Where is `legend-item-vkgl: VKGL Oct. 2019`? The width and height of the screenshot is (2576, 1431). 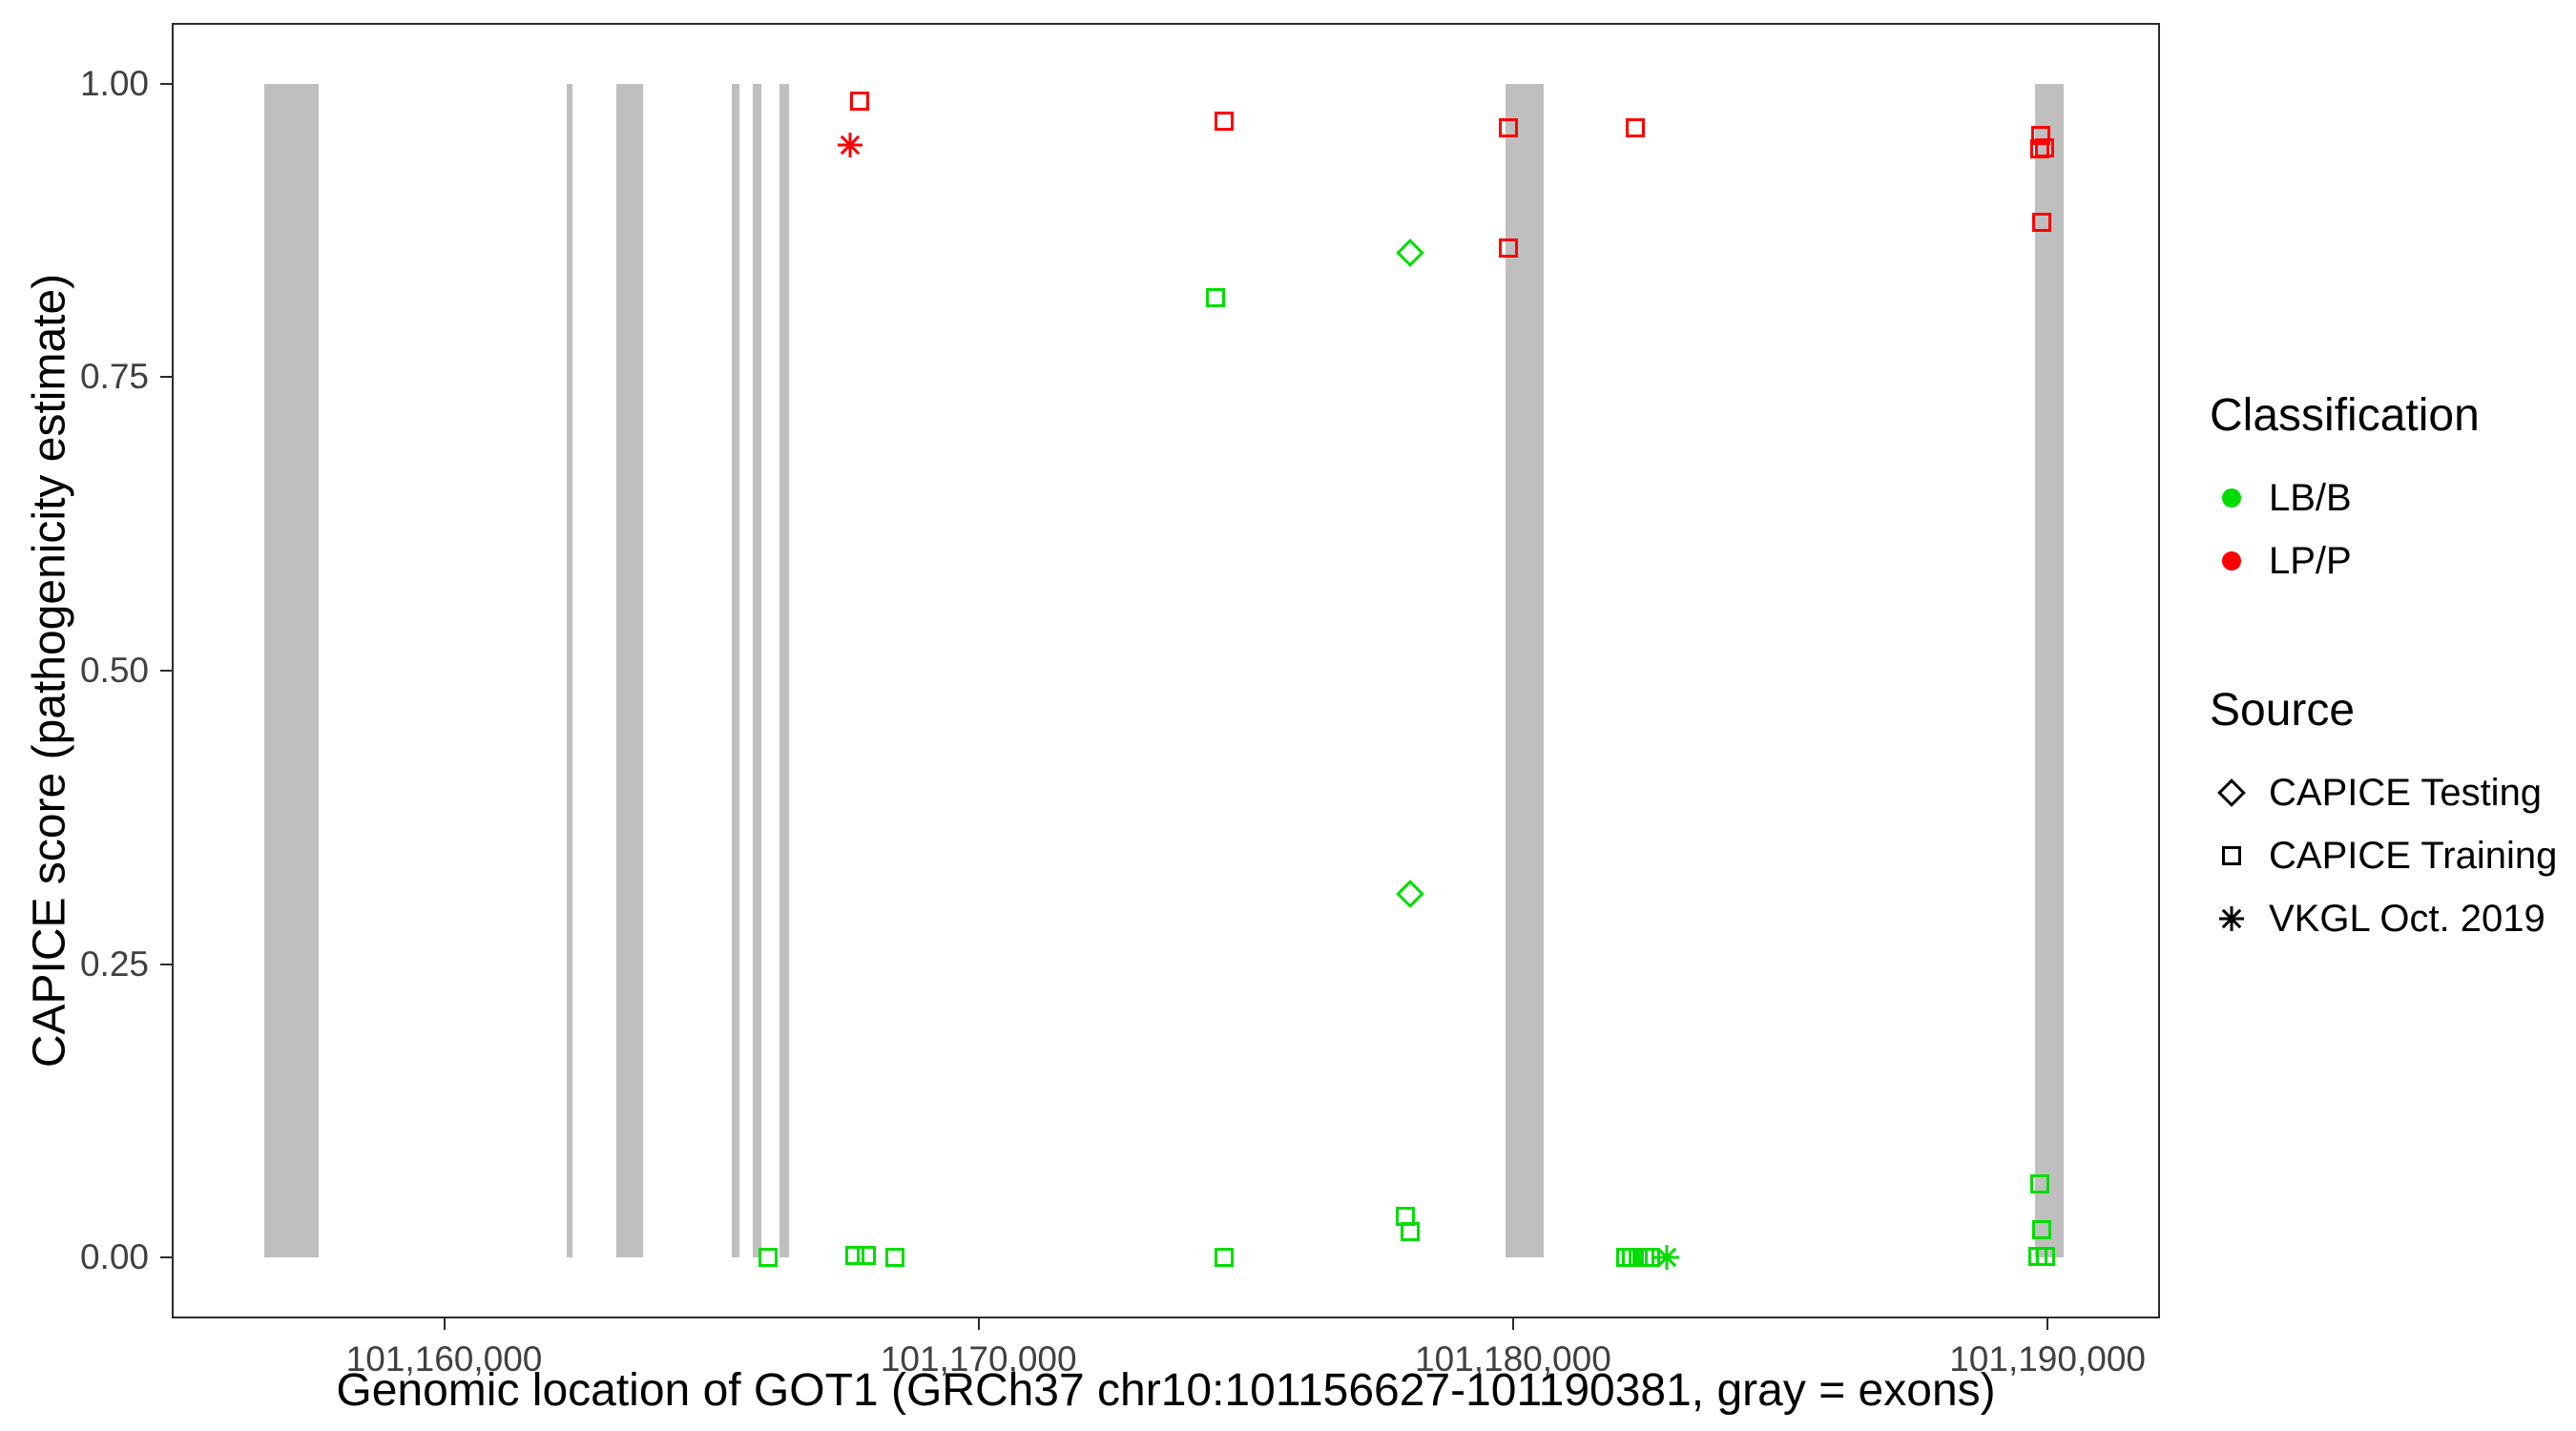 legend-item-vkgl: VKGL Oct. 2019 is located at coordinates (2383, 918).